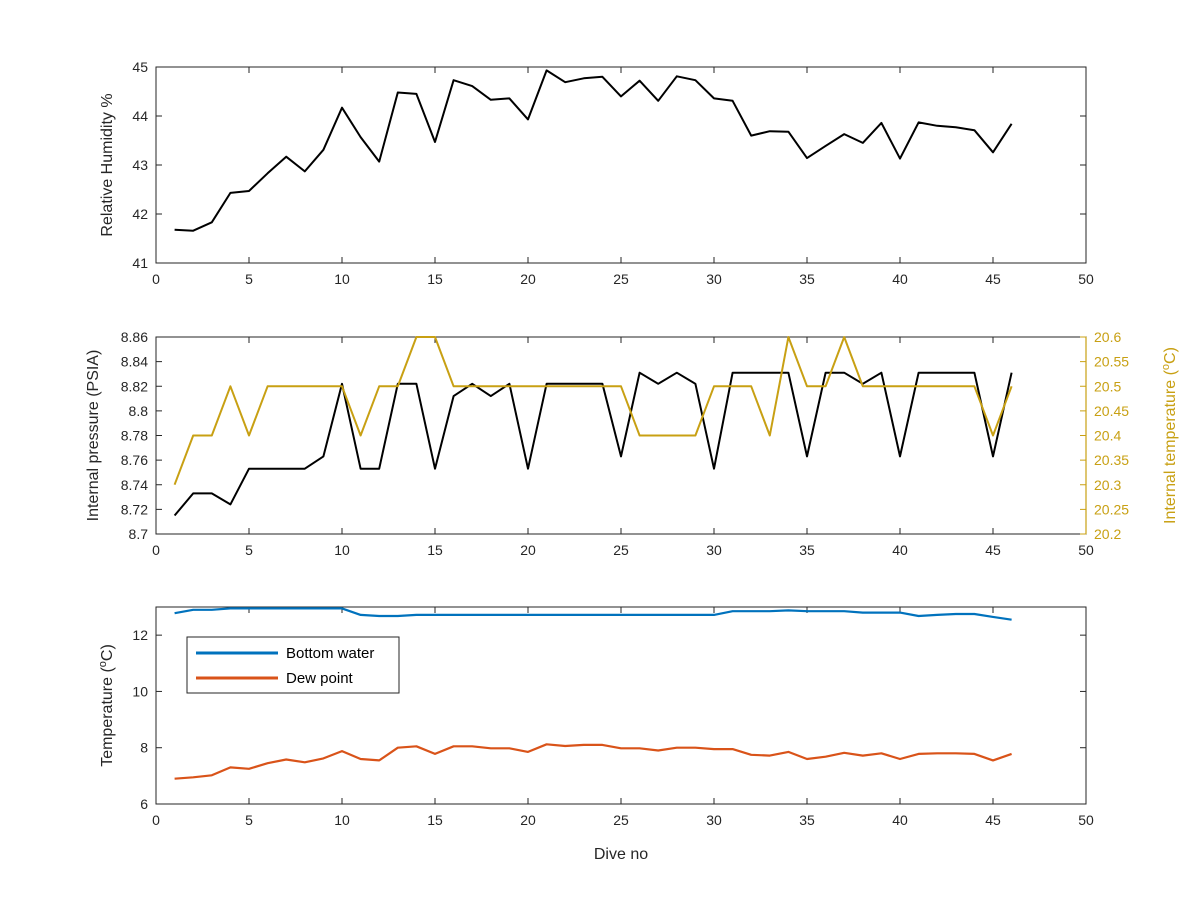  What do you see at coordinates (134, 436) in the screenshot?
I see `y-tick-label: 8.78` at bounding box center [134, 436].